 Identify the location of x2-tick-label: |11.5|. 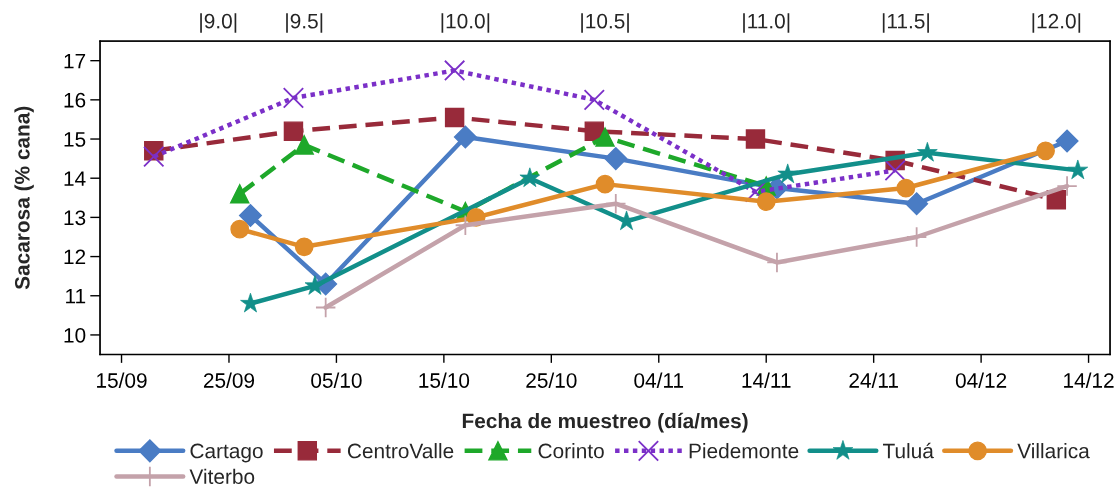
(905, 23).